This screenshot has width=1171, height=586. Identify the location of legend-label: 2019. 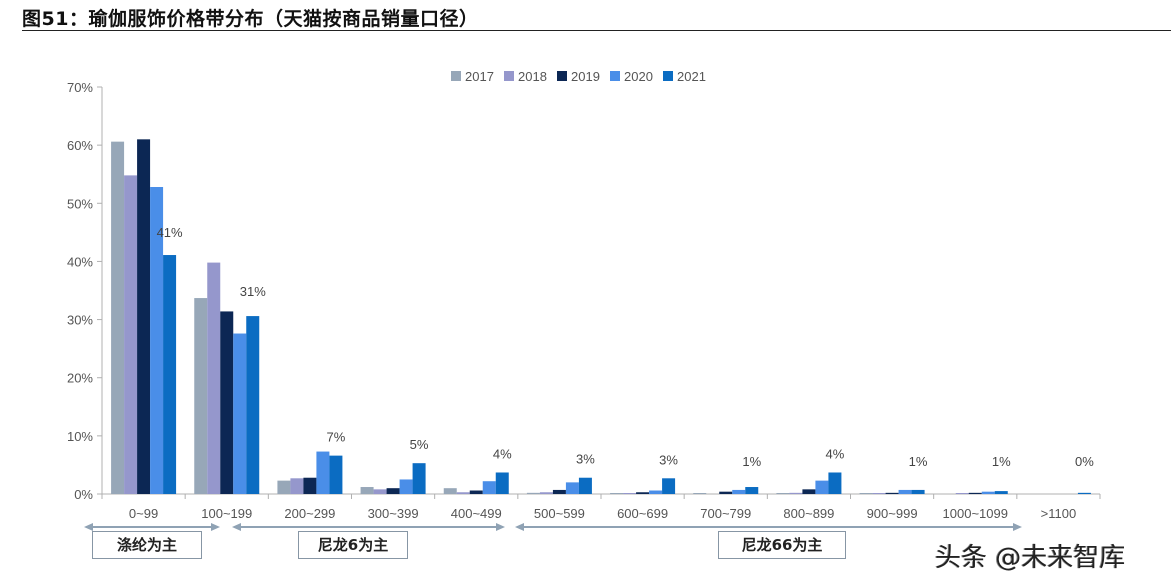
(585, 76).